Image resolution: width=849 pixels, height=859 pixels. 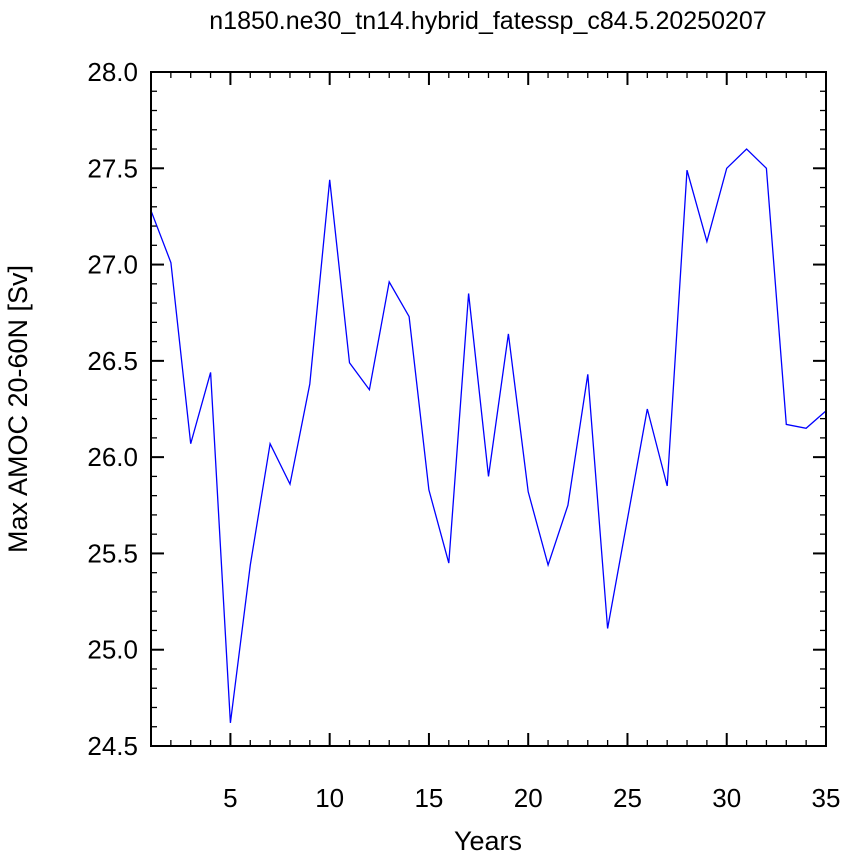 I want to click on x-tick-label: 15, so click(x=428, y=798).